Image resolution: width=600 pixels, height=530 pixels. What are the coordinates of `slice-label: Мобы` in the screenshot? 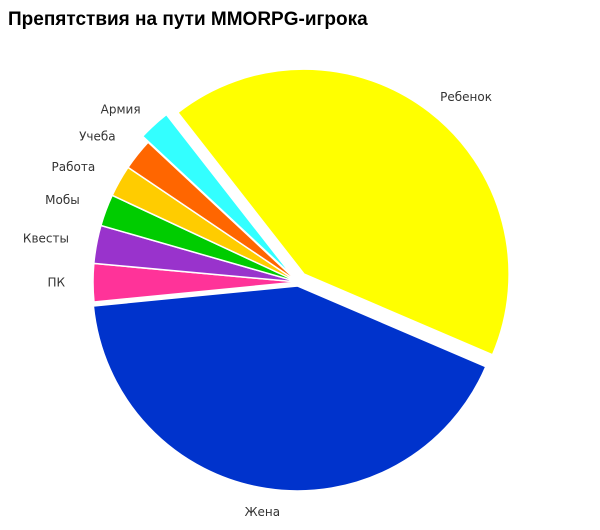 It's located at (62, 200).